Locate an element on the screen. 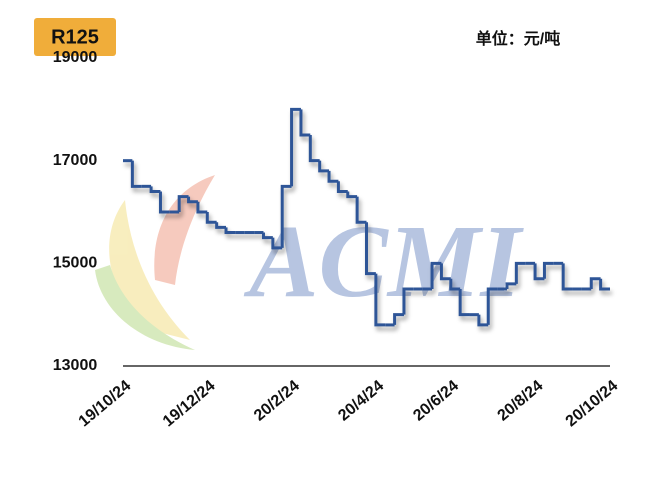 The height and width of the screenshot is (488, 650). x-tick-label: 20/4/24 is located at coordinates (361, 400).